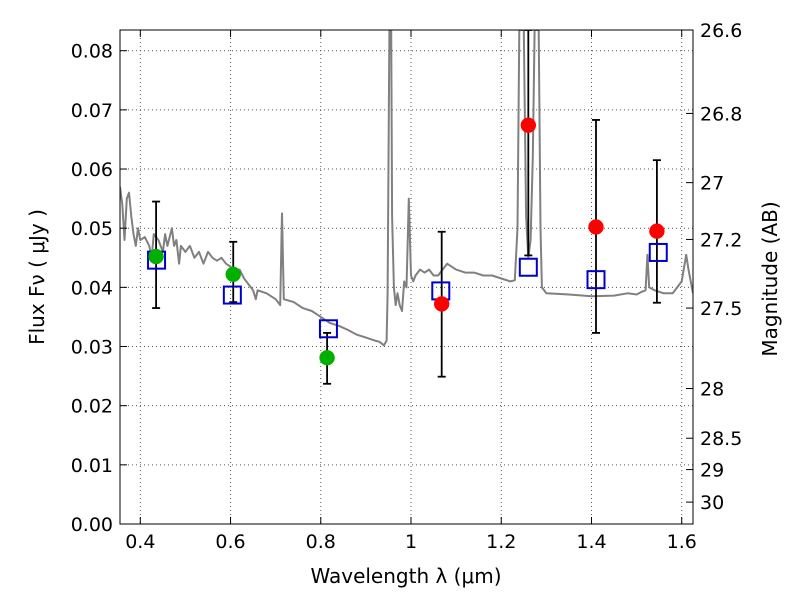 This screenshot has width=800, height=600. Describe the element at coordinates (712, 503) in the screenshot. I see `right-tick-label: 30` at that location.